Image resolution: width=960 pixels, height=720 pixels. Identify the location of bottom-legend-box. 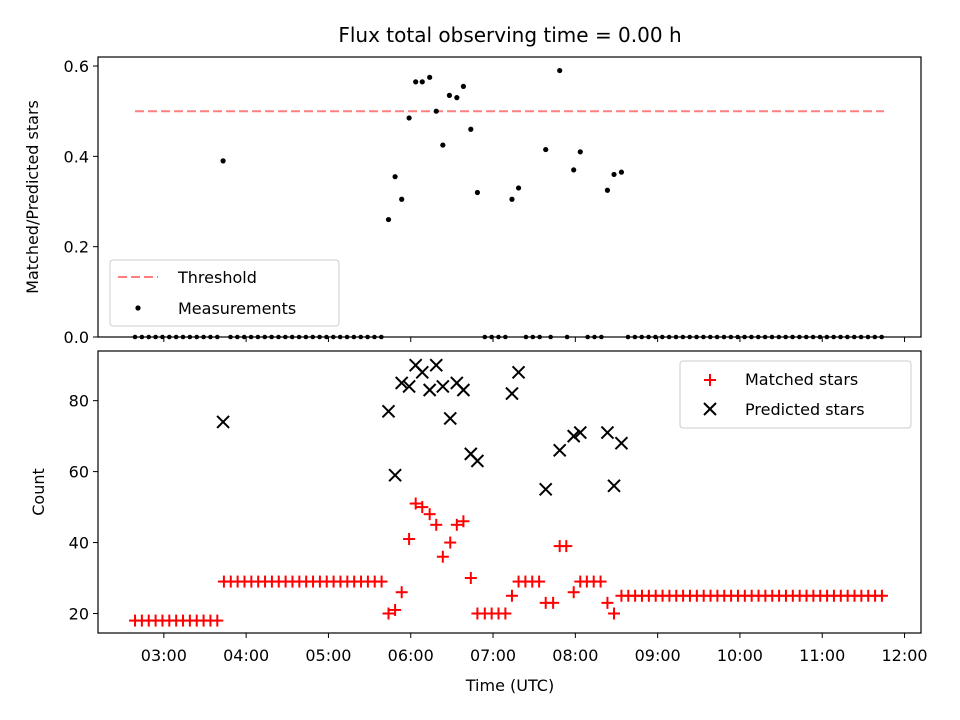
(795, 394).